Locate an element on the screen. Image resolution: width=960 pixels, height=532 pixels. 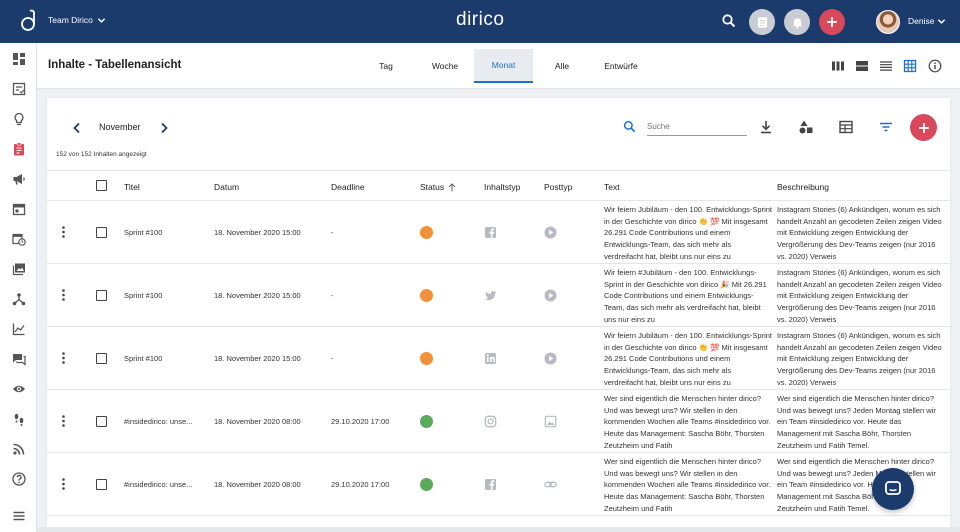
table-view-icon is located at coordinates (910, 66).